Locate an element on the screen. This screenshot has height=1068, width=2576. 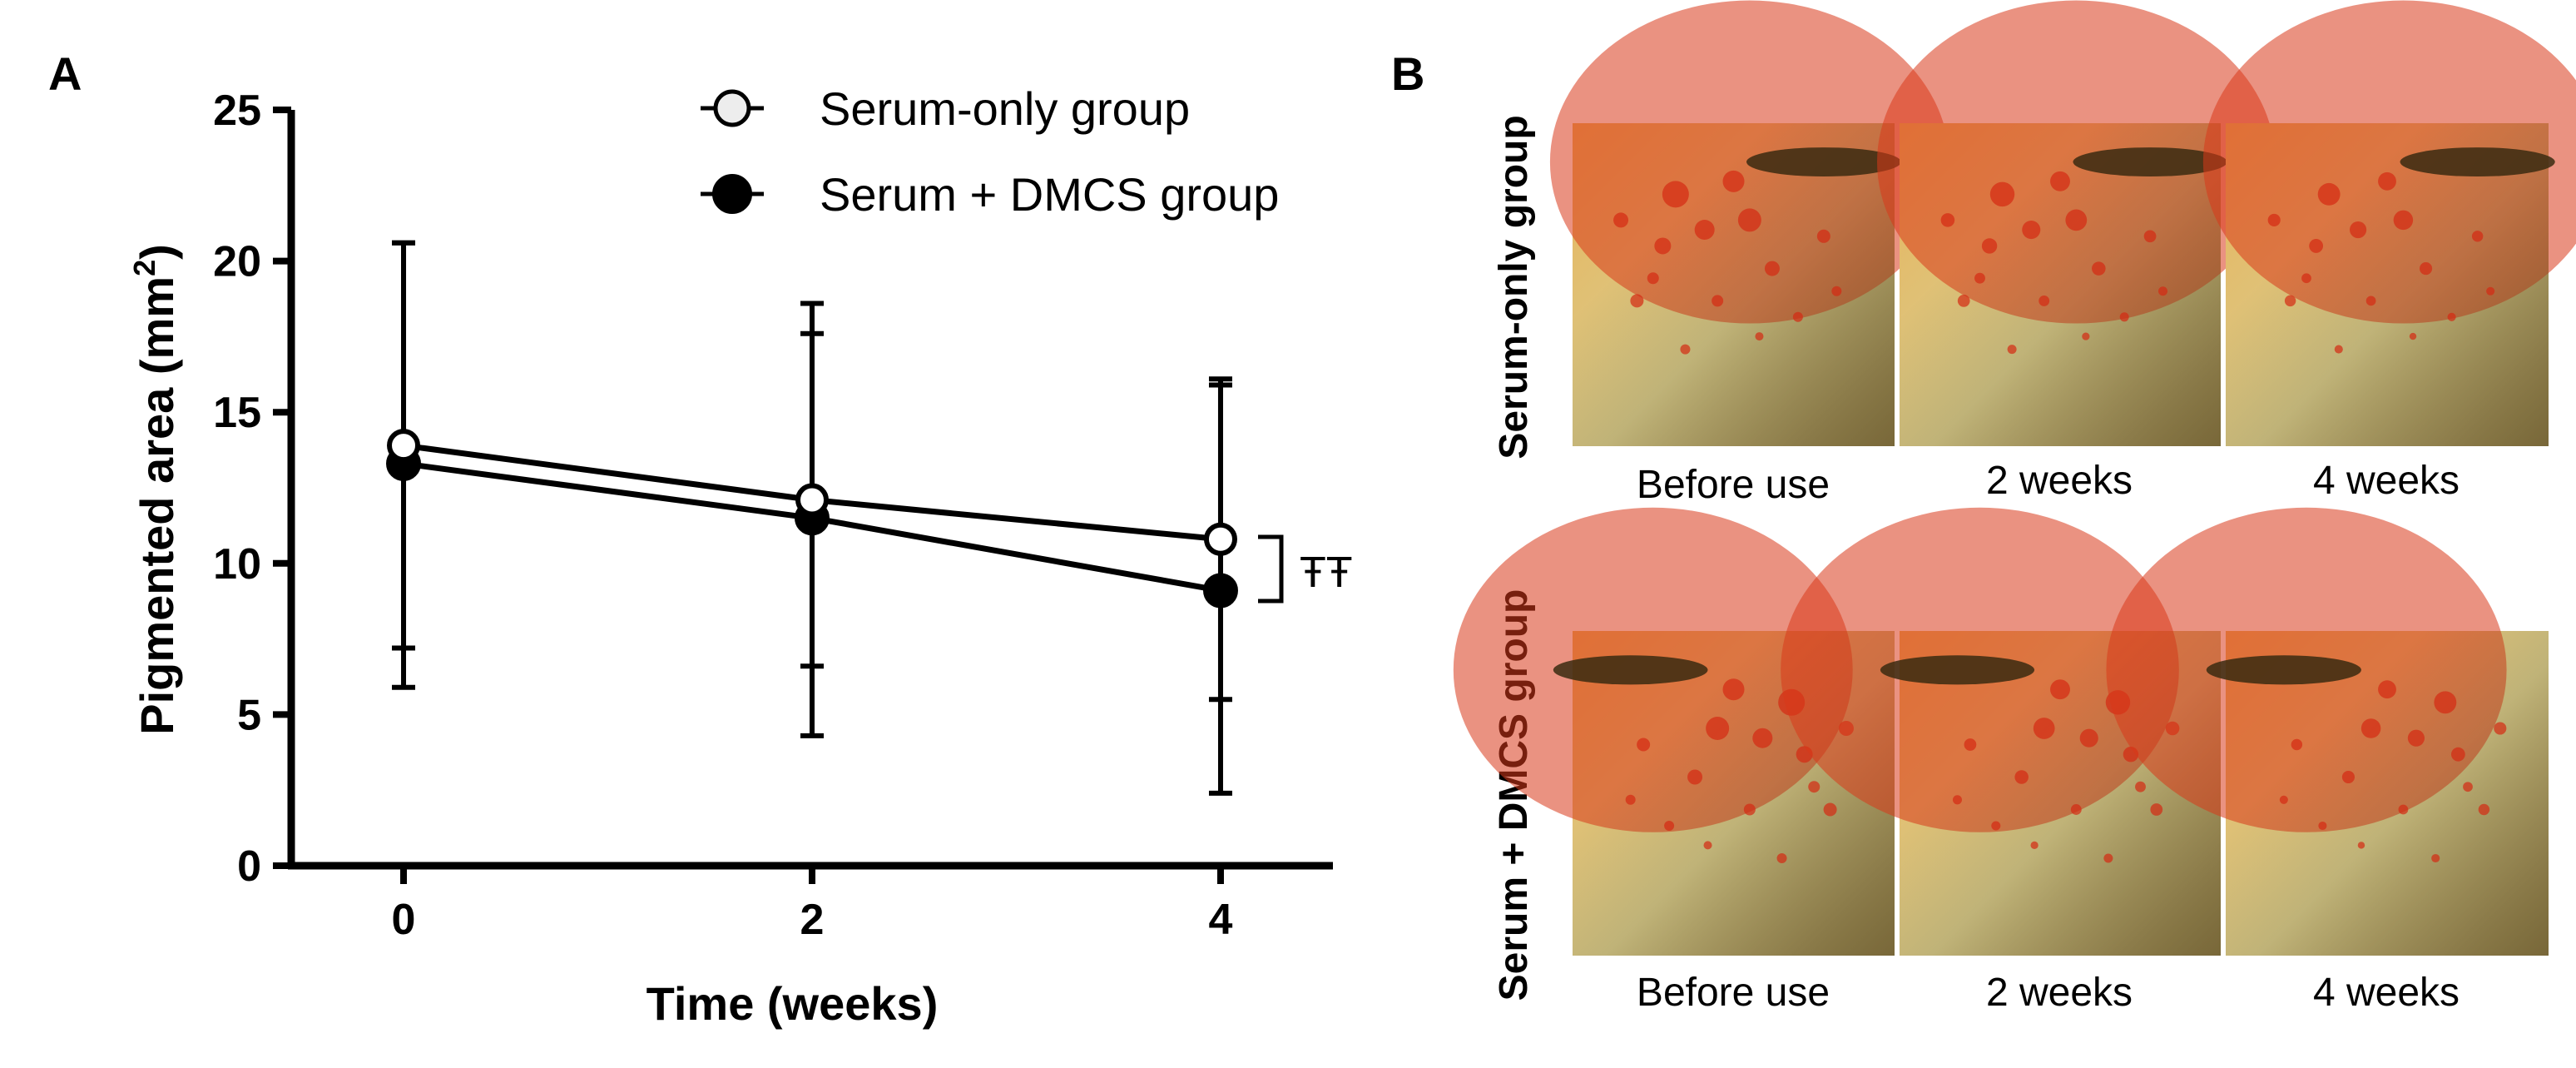
photo-r1-c1 is located at coordinates (1749, 223).